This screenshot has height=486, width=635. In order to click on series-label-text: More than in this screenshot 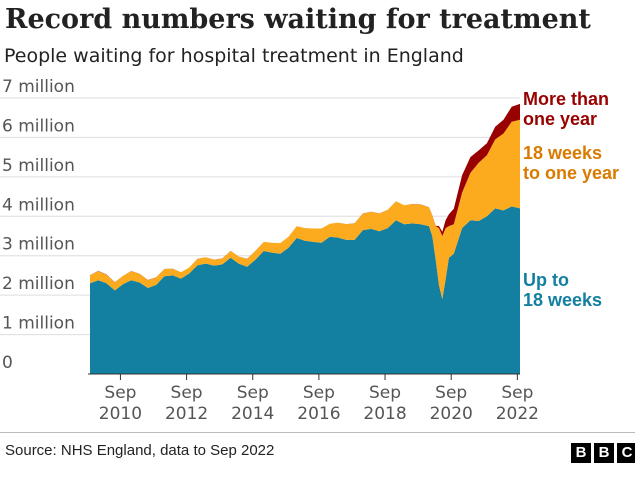, I will do `click(566, 99)`.